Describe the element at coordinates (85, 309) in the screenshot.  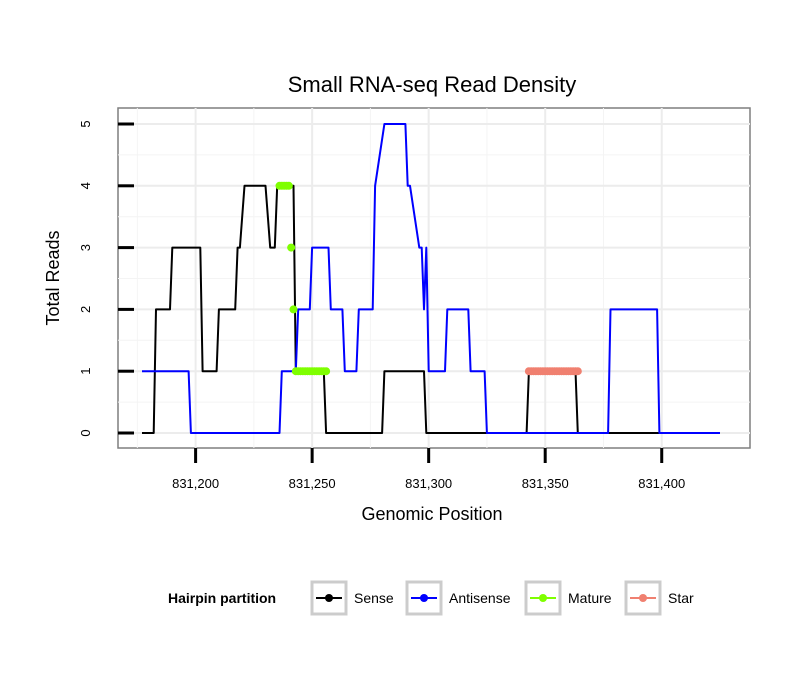
I see `y-tick-label: 2` at that location.